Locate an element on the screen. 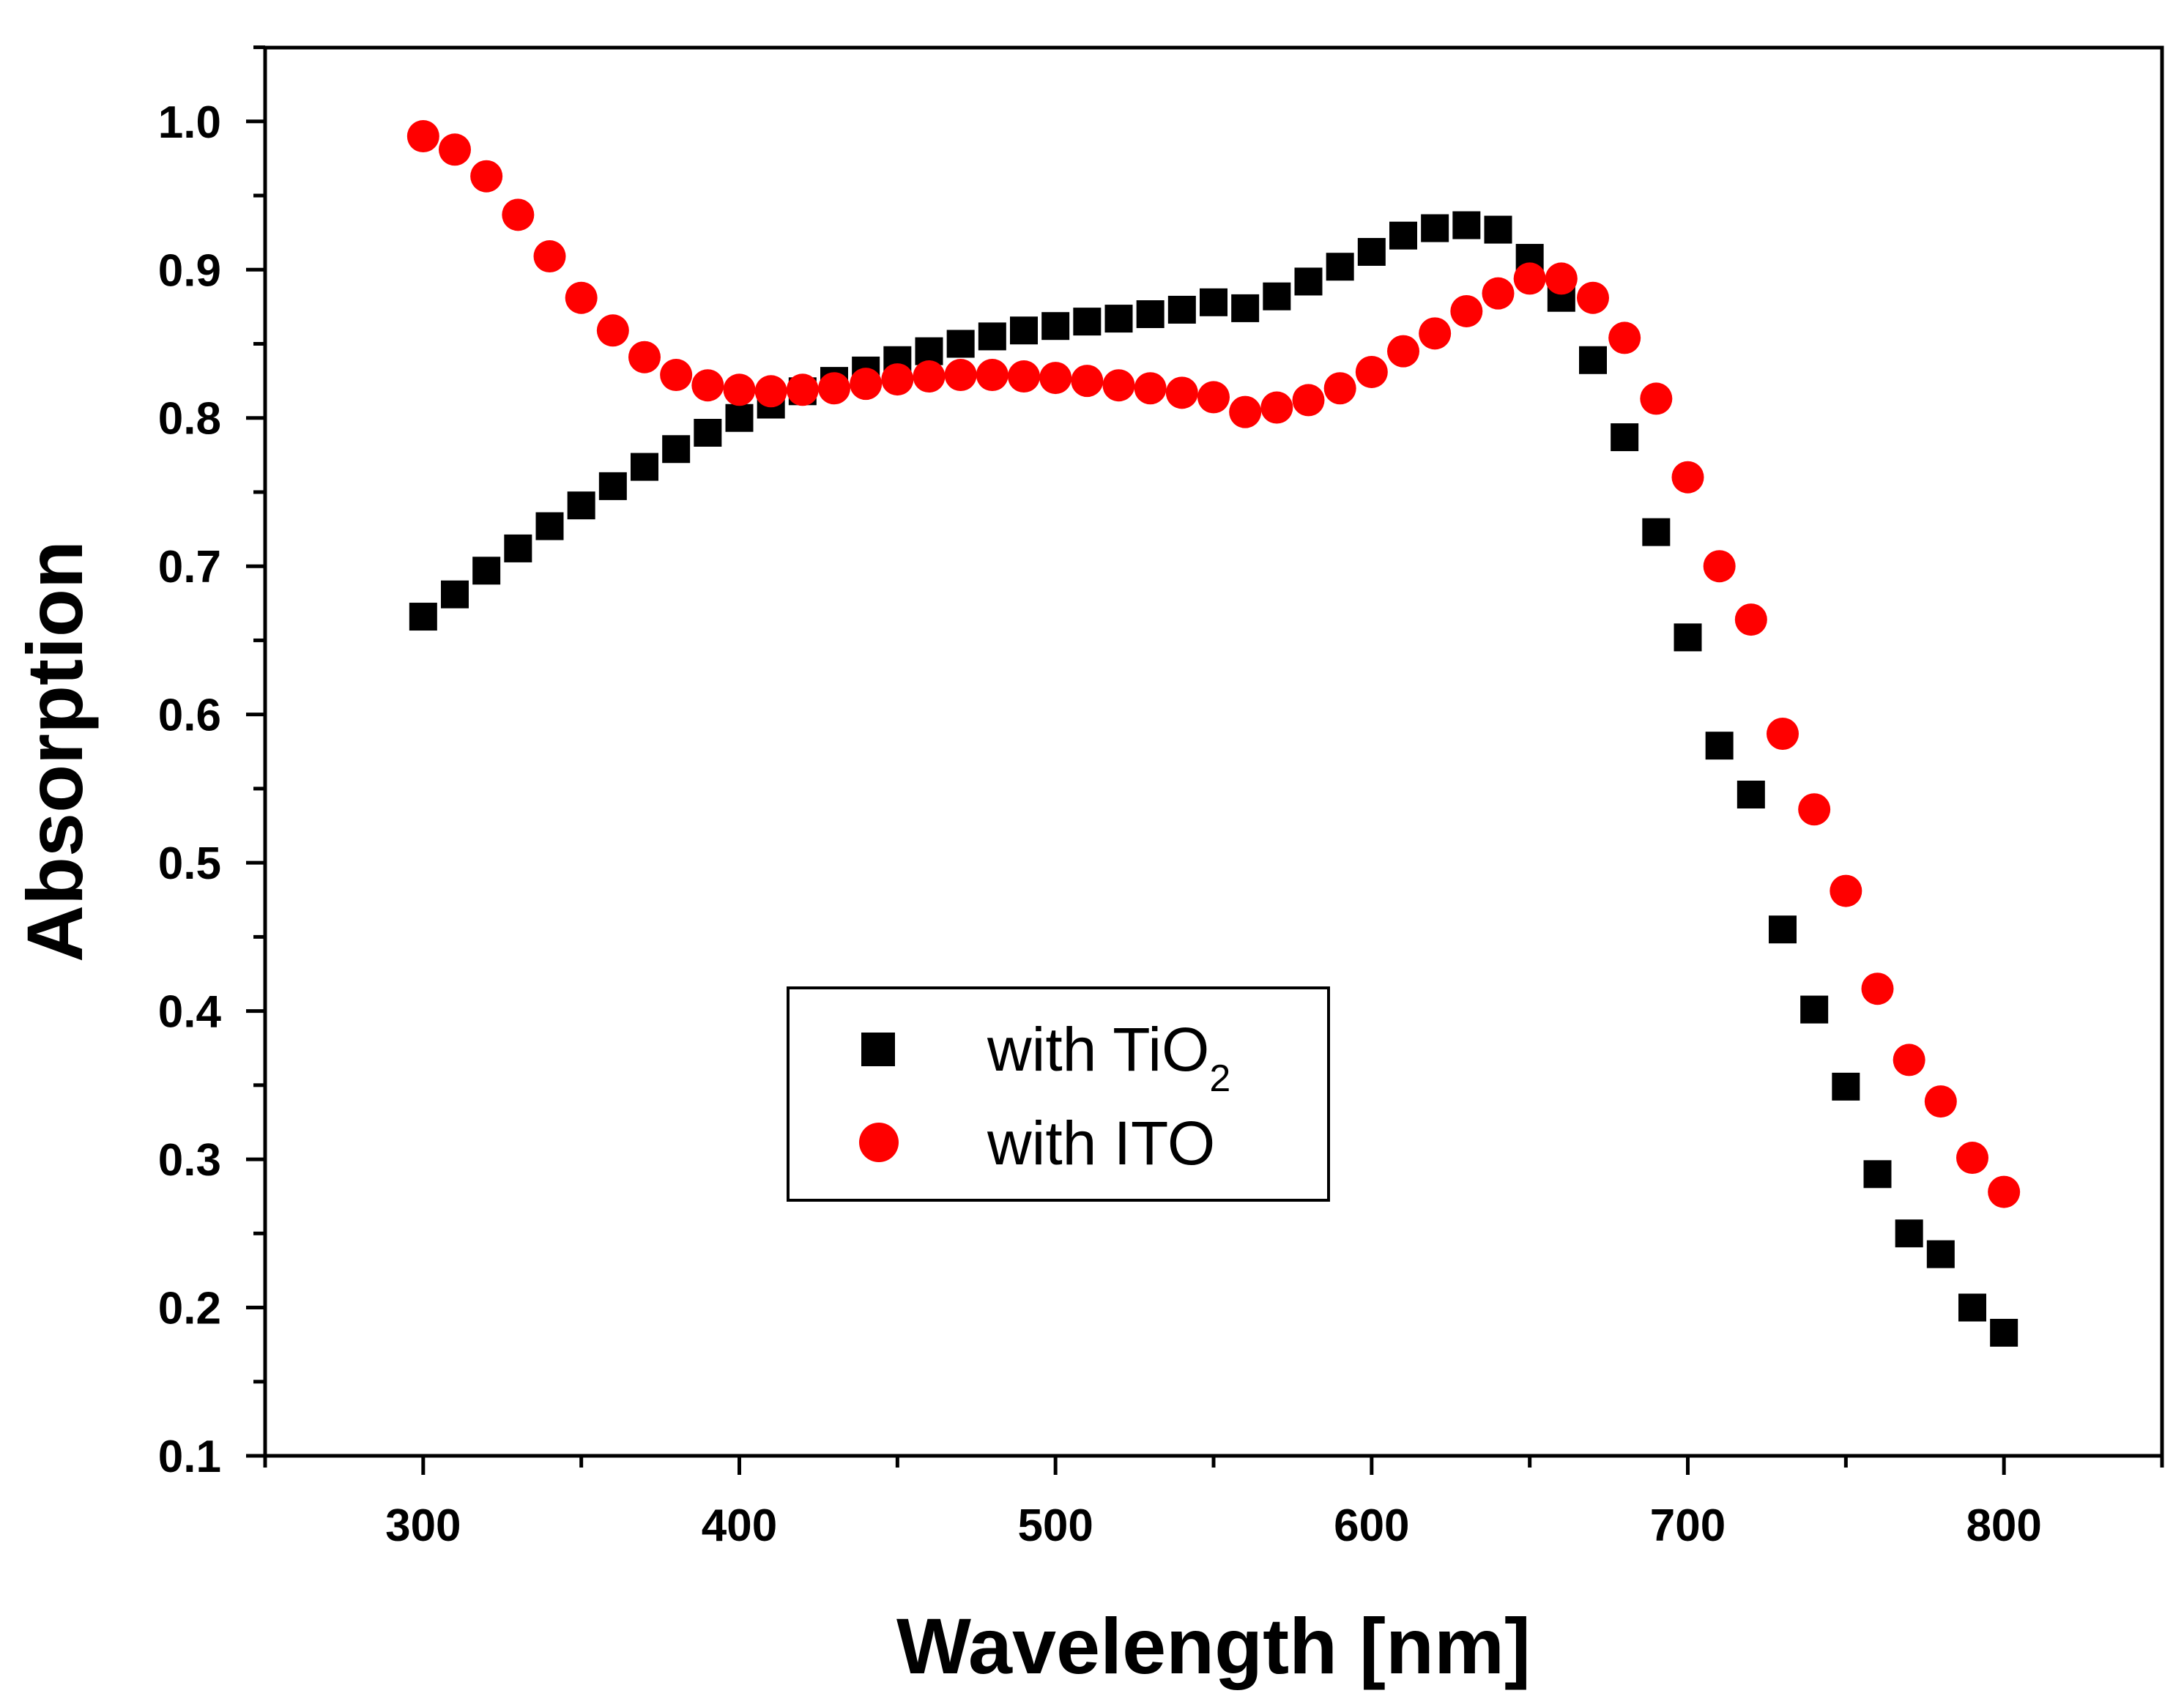 This screenshot has height=1707, width=2184. y-tick-label: 0.2 is located at coordinates (190, 1309).